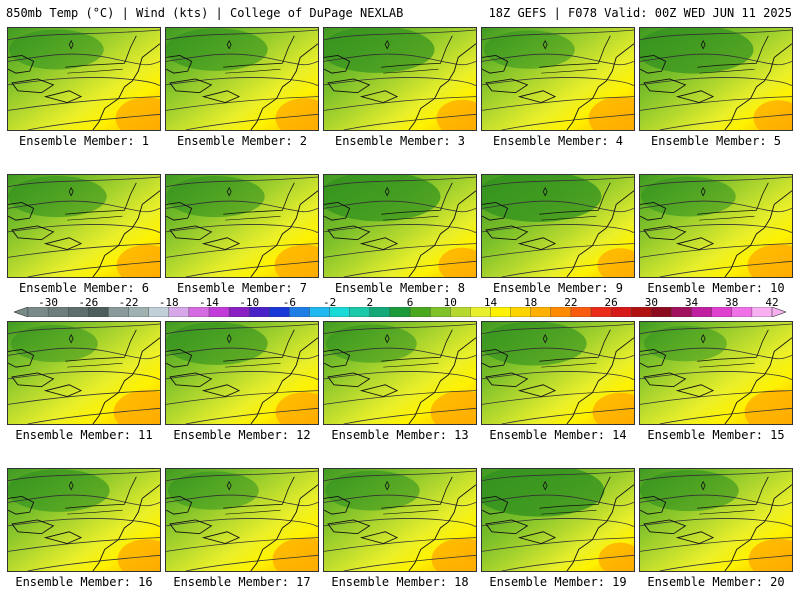 The image size is (800, 600). Describe the element at coordinates (558, 582) in the screenshot. I see `ensemble-member-label: Ensemble Member: 19` at that location.